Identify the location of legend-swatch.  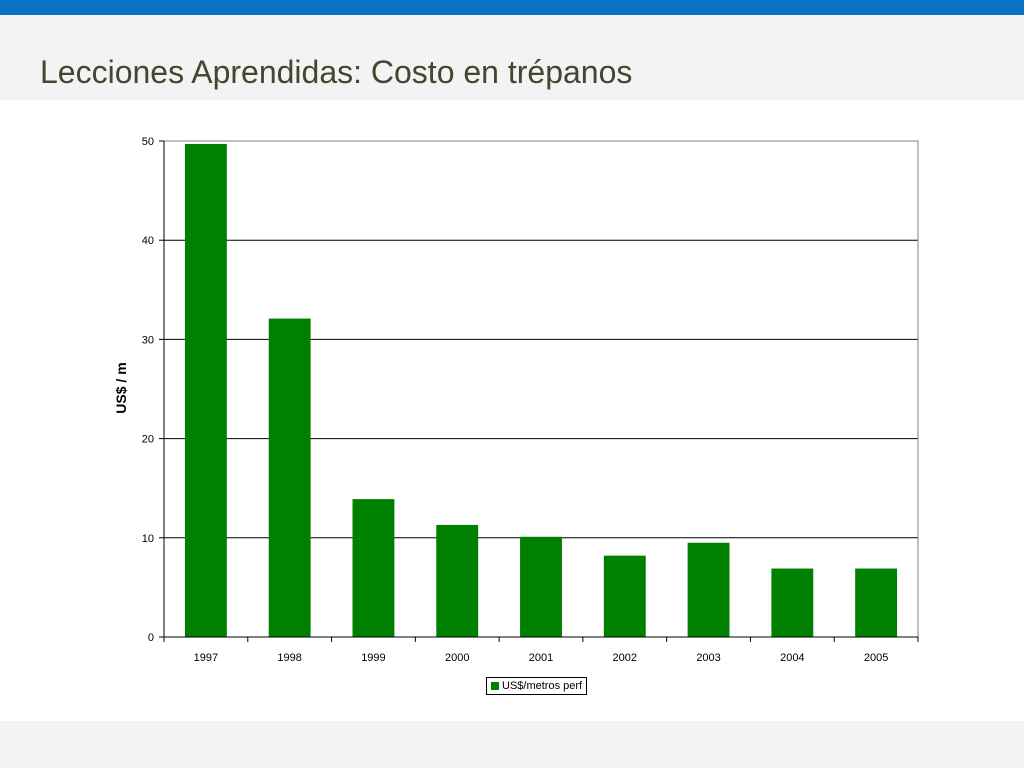
(495, 686).